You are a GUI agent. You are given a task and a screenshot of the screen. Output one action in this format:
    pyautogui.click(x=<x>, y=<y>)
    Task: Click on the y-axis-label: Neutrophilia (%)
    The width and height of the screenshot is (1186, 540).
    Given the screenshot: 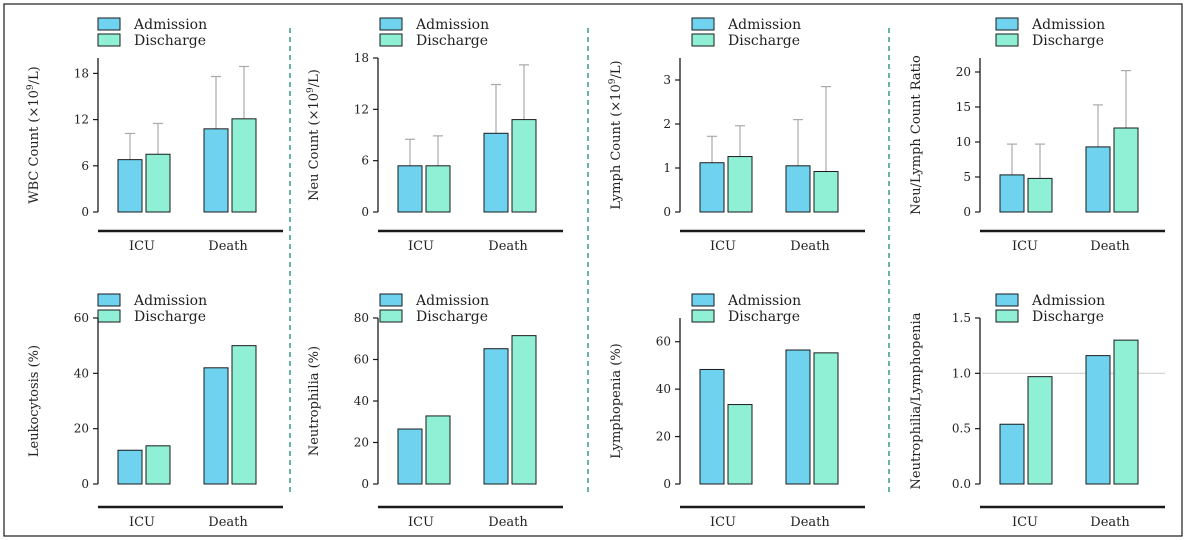 What is the action you would take?
    pyautogui.click(x=314, y=401)
    